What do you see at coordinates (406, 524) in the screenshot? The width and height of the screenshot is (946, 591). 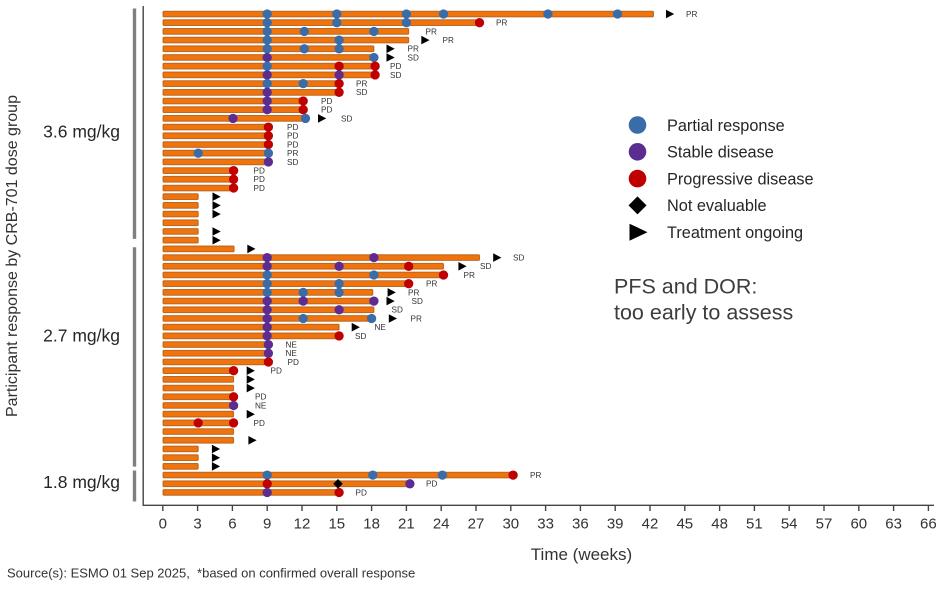 I see `svg-text: 21` at bounding box center [406, 524].